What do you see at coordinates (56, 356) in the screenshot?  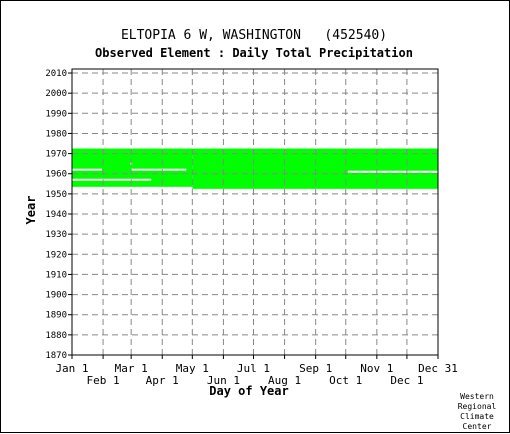 I see `y-tick-label-14: 1870` at bounding box center [56, 356].